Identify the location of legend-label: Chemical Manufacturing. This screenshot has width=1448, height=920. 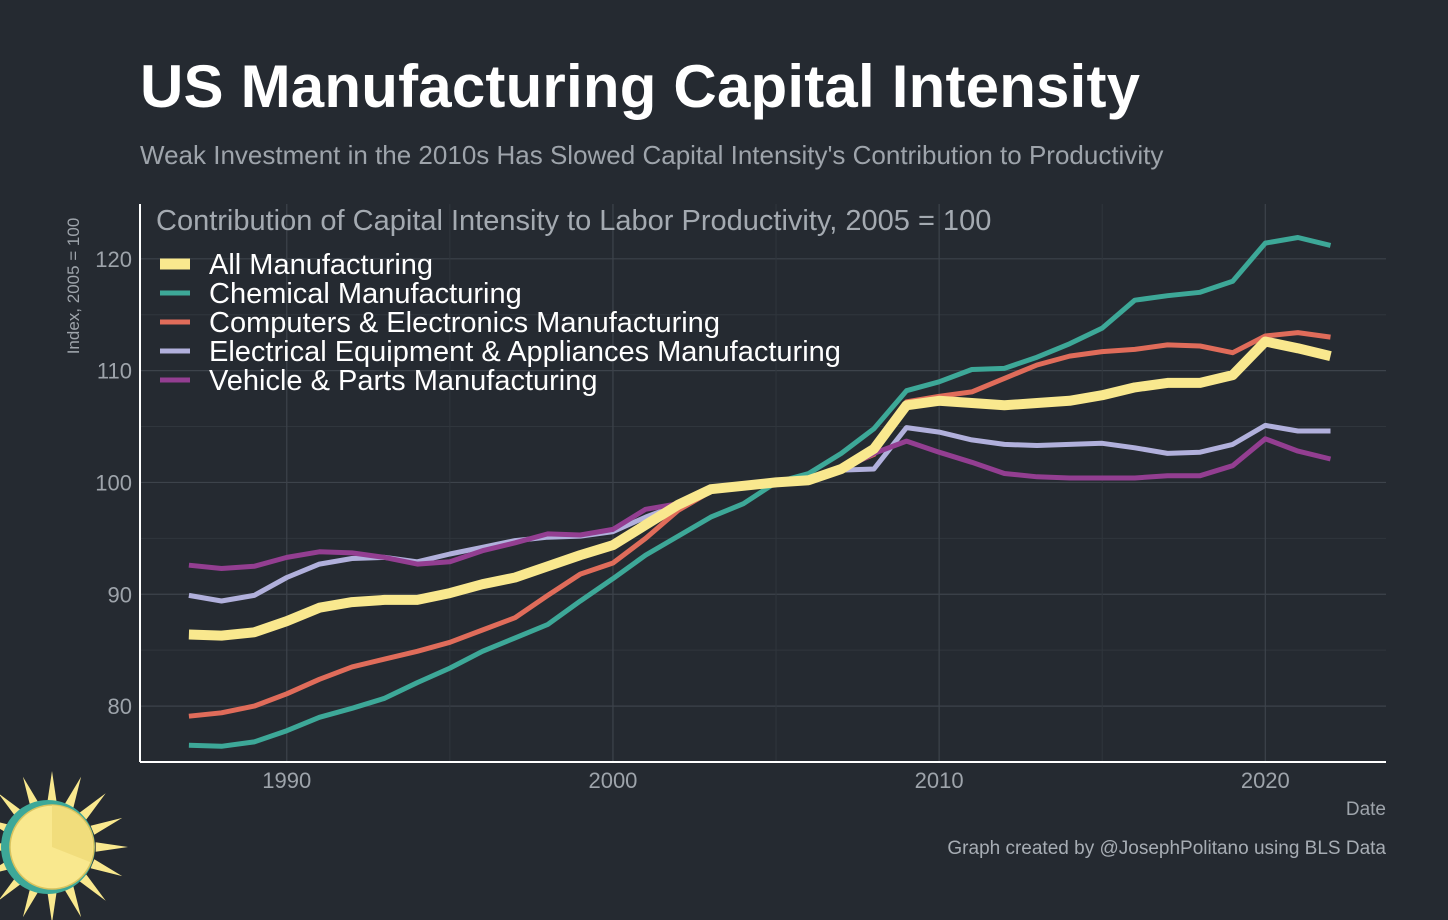
(365, 294).